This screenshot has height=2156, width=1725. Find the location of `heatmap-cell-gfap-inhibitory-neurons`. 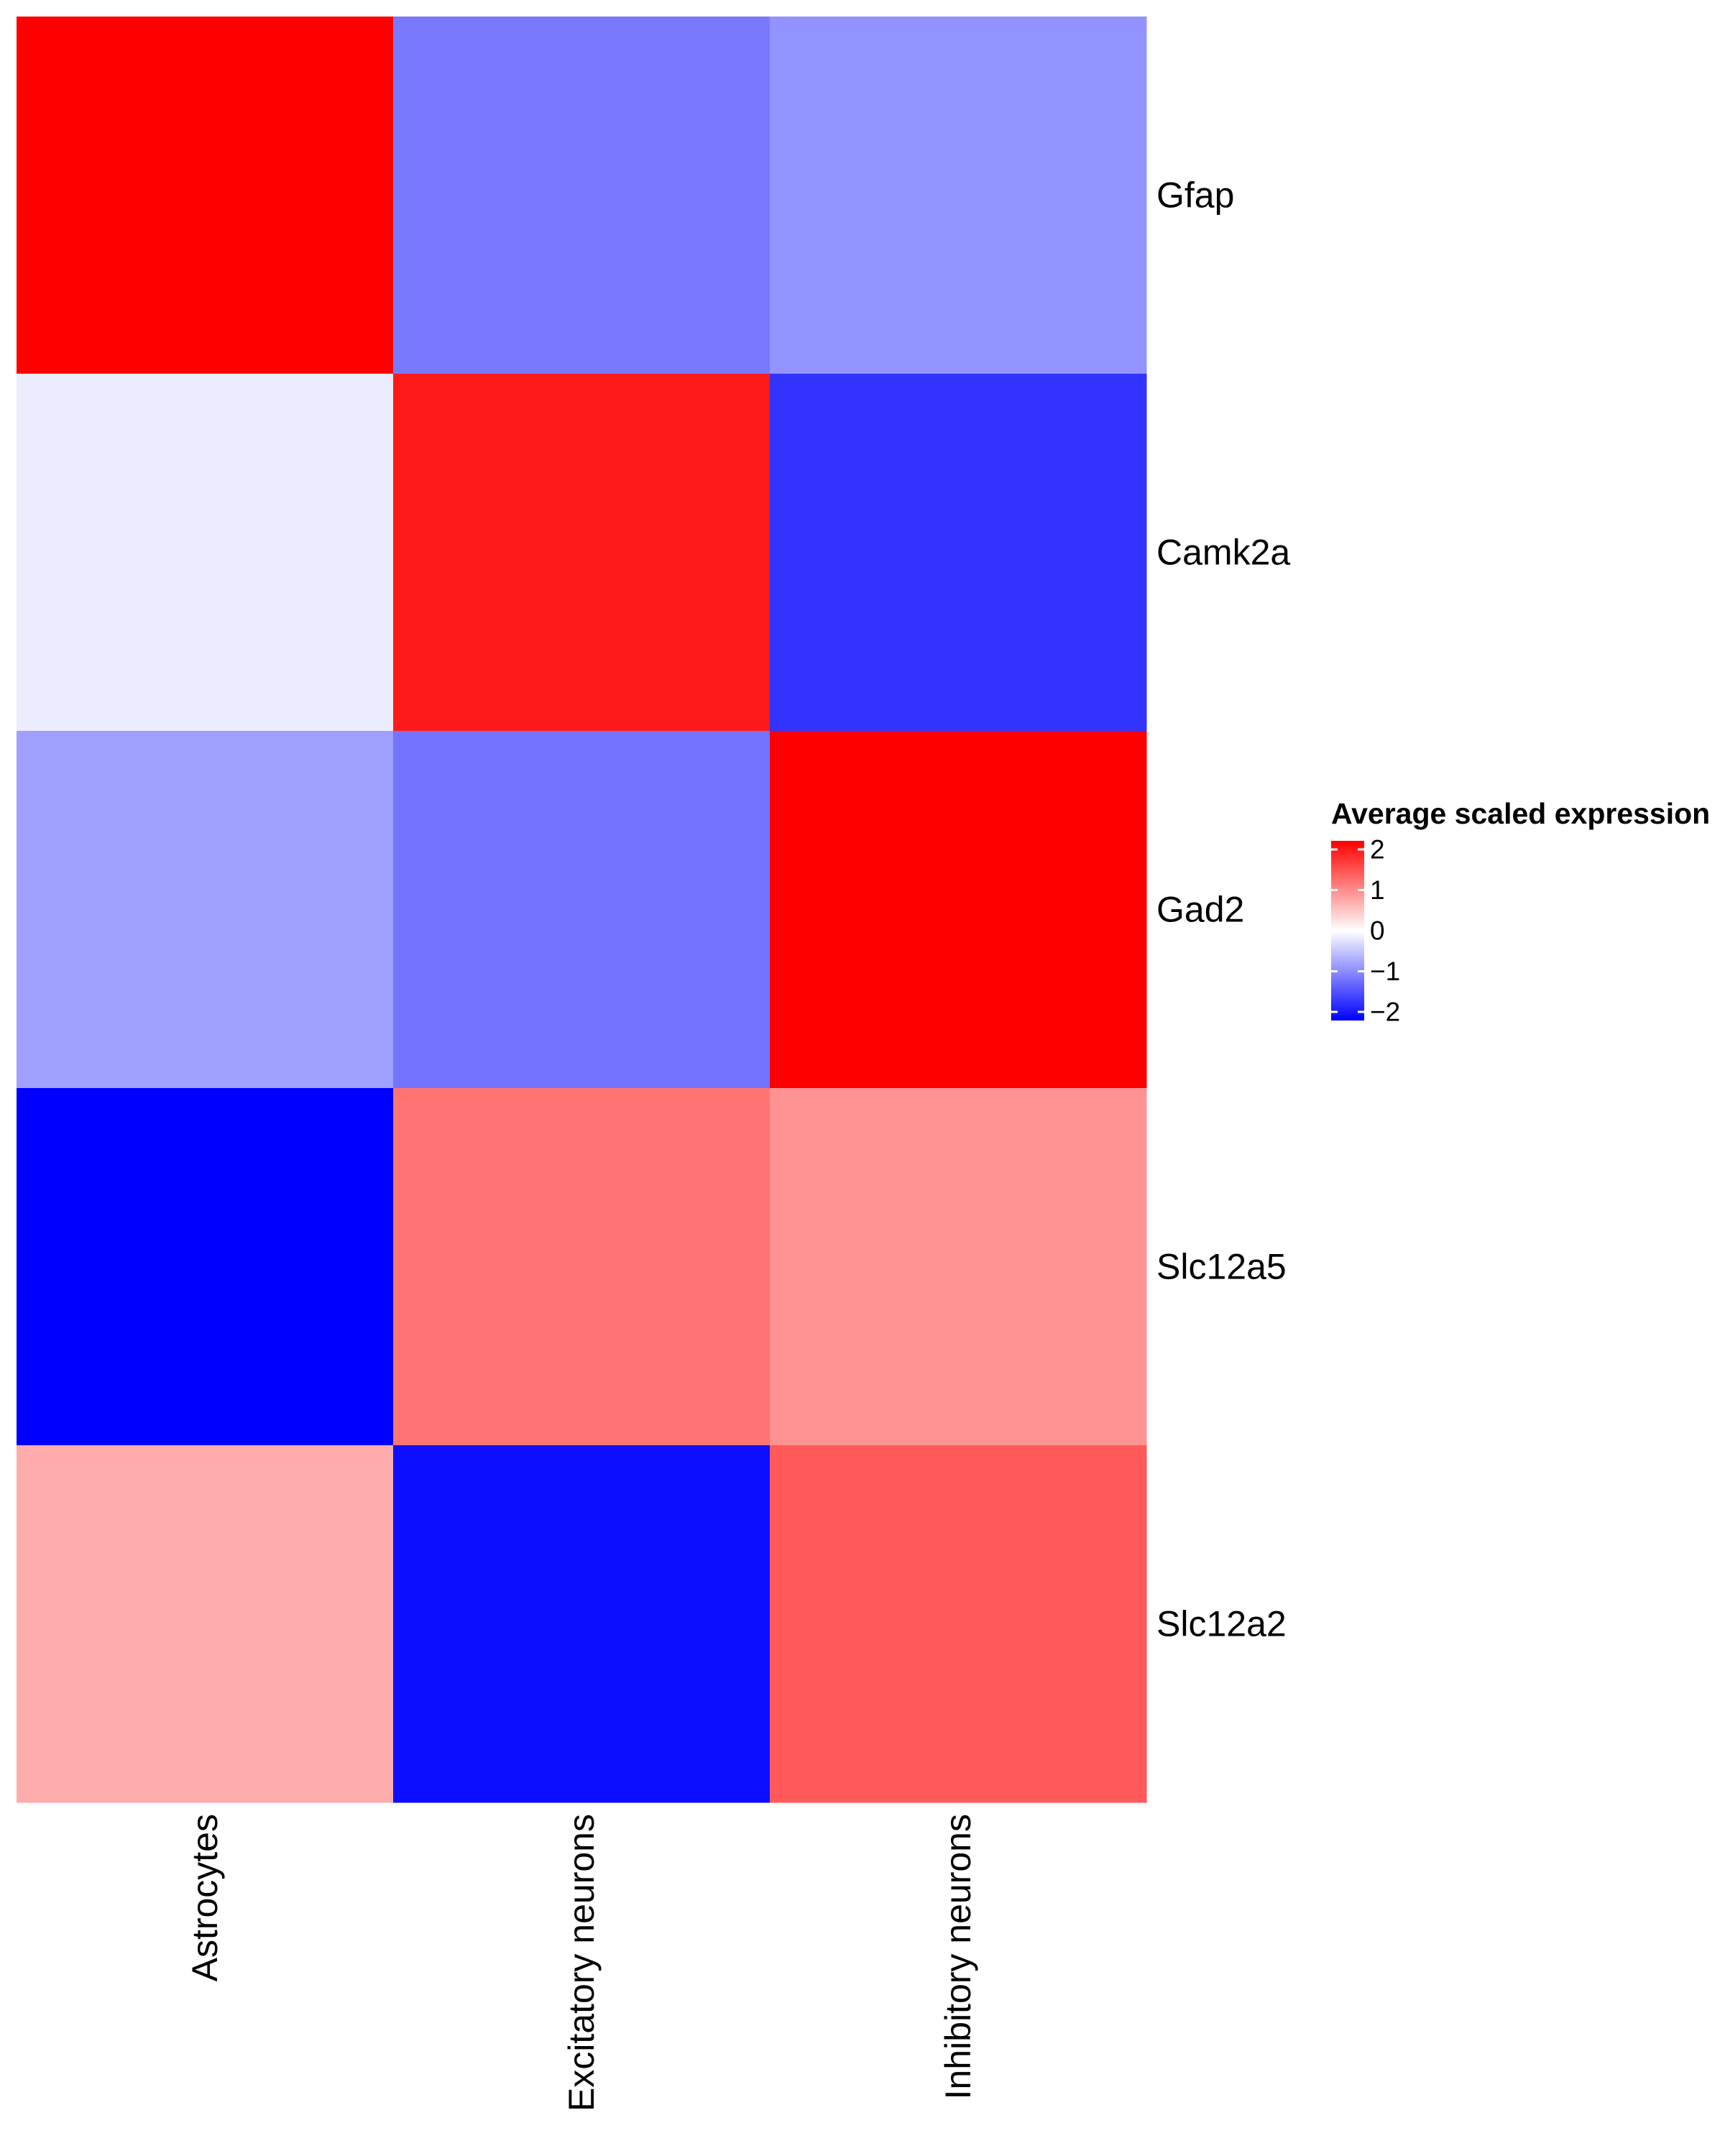

heatmap-cell-gfap-inhibitory-neurons is located at coordinates (958, 195).